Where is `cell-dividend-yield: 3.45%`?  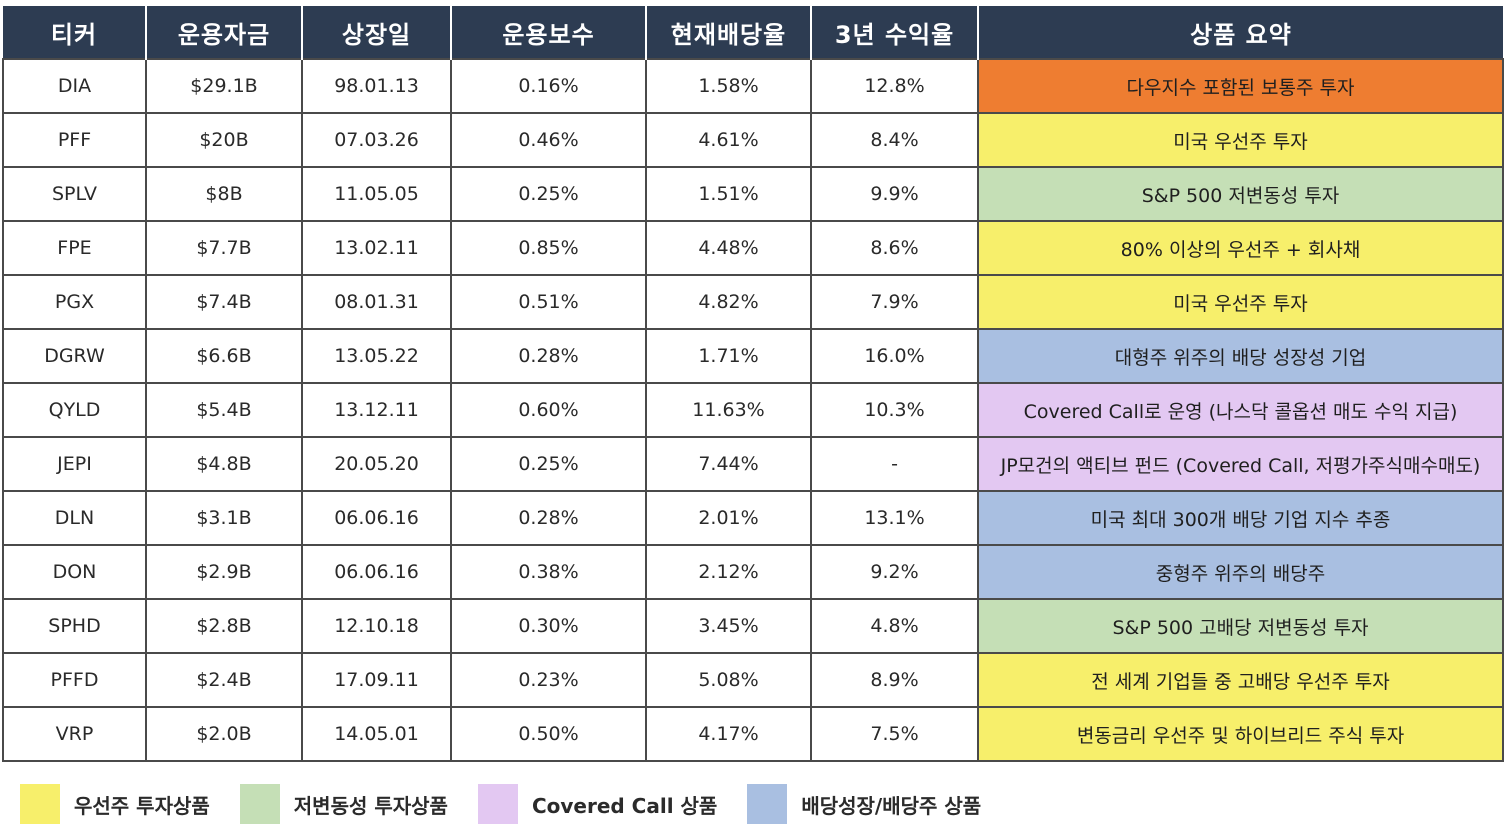
cell-dividend-yield: 3.45% is located at coordinates (728, 626).